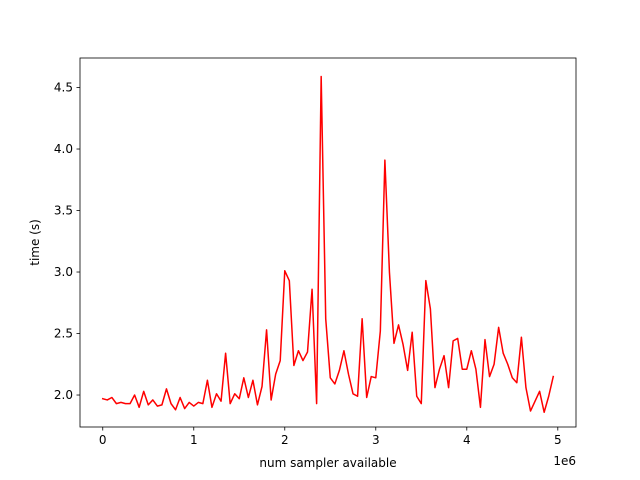  Describe the element at coordinates (63, 211) in the screenshot. I see `y-tick-label: 3.5` at that location.